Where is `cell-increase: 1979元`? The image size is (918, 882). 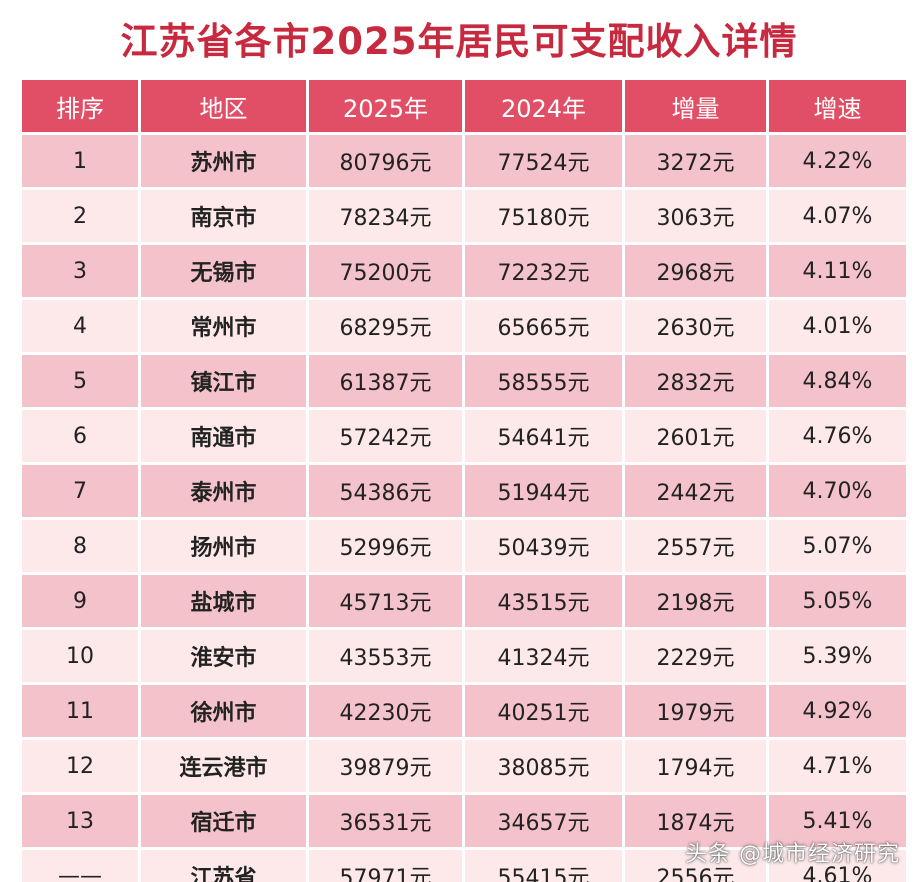
cell-increase: 1979元 is located at coordinates (697, 712).